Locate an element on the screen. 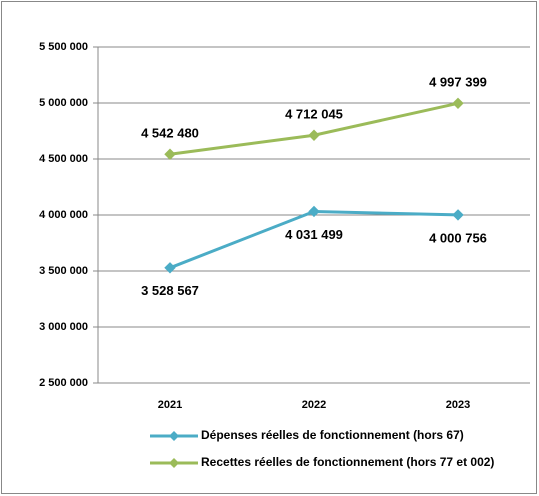 The height and width of the screenshot is (496, 539). y-tick-label: 4 500 000 is located at coordinates (63, 159).